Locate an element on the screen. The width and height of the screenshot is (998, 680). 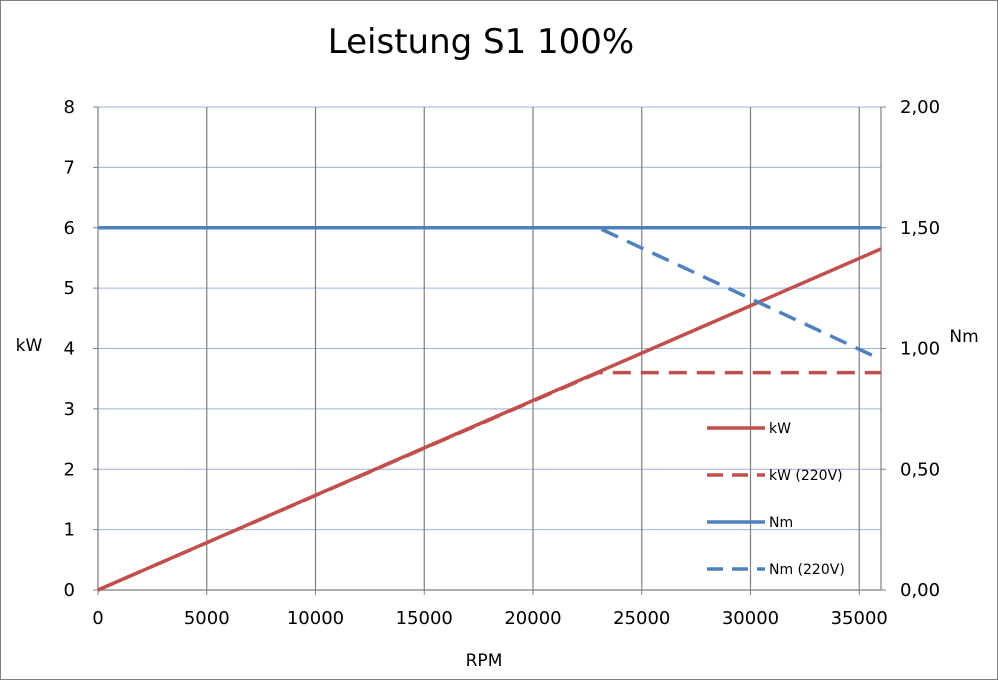
y2-tick-label: 1,50 is located at coordinates (920, 228).